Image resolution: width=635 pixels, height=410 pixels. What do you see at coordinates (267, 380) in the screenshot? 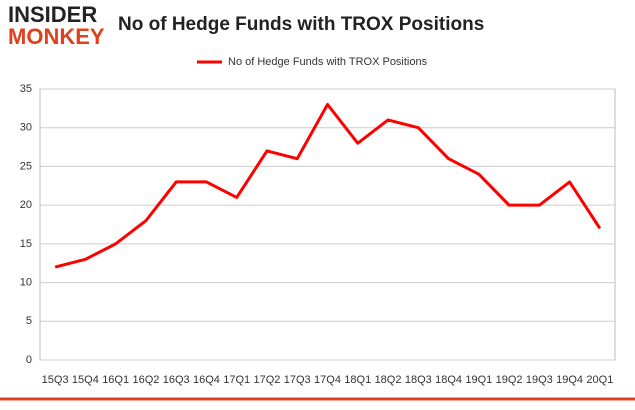
I see `x-tick-label: 17Q2` at bounding box center [267, 380].